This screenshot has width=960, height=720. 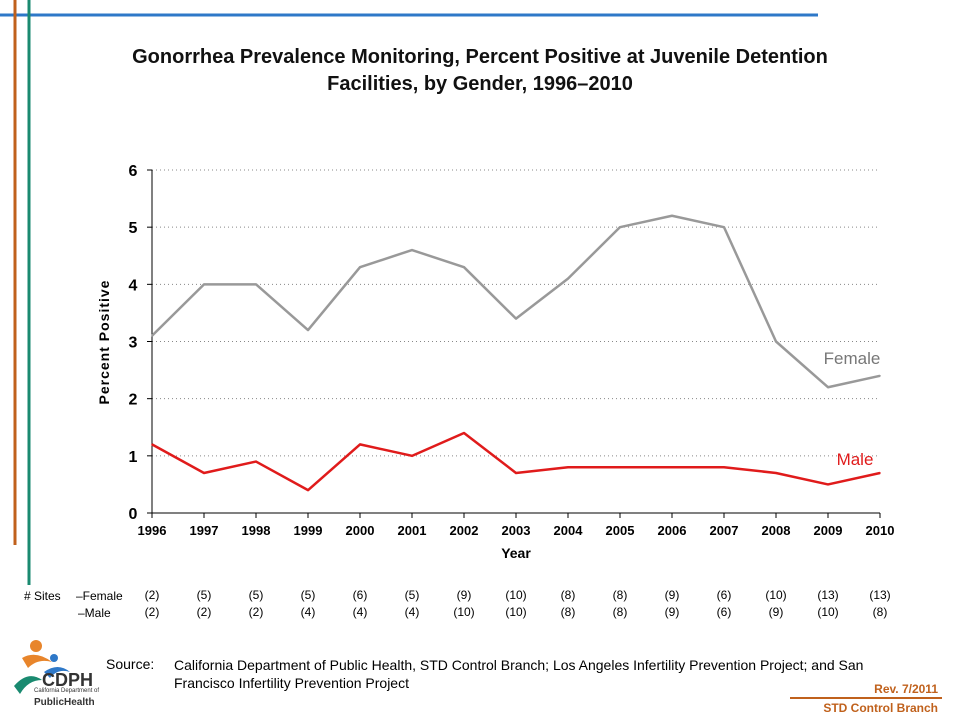 I want to click on x-tick-label: 2001, so click(x=412, y=530).